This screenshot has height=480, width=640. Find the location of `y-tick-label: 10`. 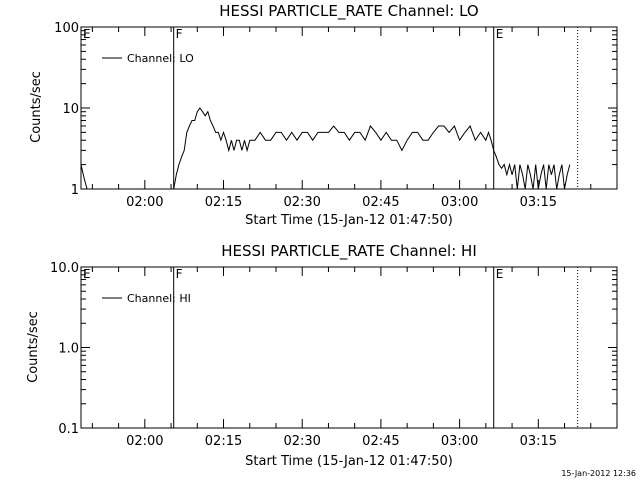

y-tick-label: 10 is located at coordinates (70, 109).